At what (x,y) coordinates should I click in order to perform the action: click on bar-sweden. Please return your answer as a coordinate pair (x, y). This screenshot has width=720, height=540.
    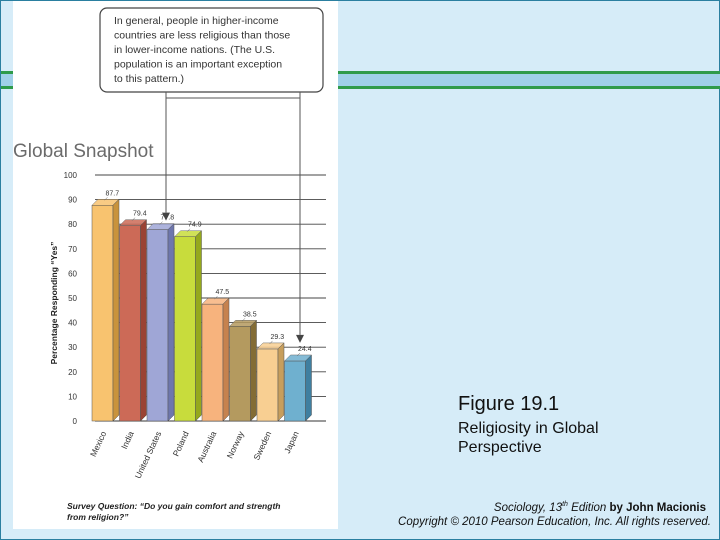
    Looking at the image, I should click on (270, 382).